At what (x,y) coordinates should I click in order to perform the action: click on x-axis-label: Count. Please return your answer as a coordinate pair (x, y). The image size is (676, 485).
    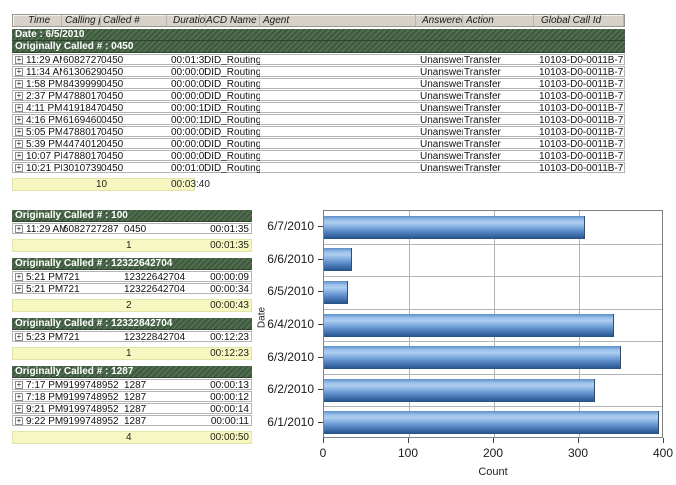
    Looking at the image, I should click on (493, 472).